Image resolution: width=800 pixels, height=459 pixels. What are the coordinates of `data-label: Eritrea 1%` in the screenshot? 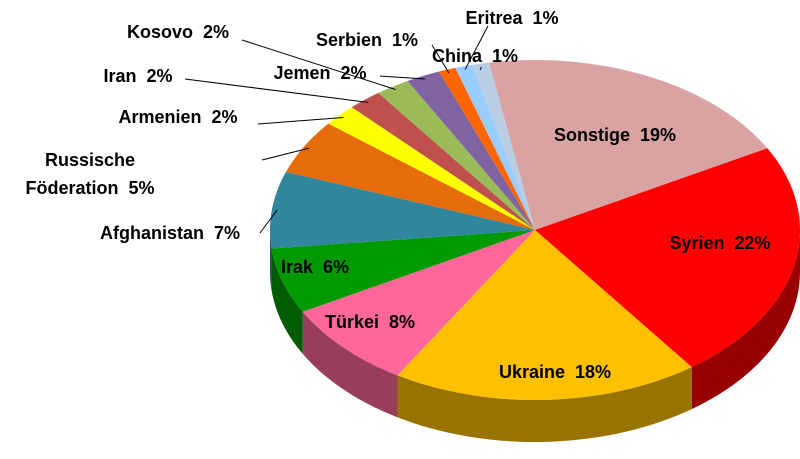 It's located at (511, 18).